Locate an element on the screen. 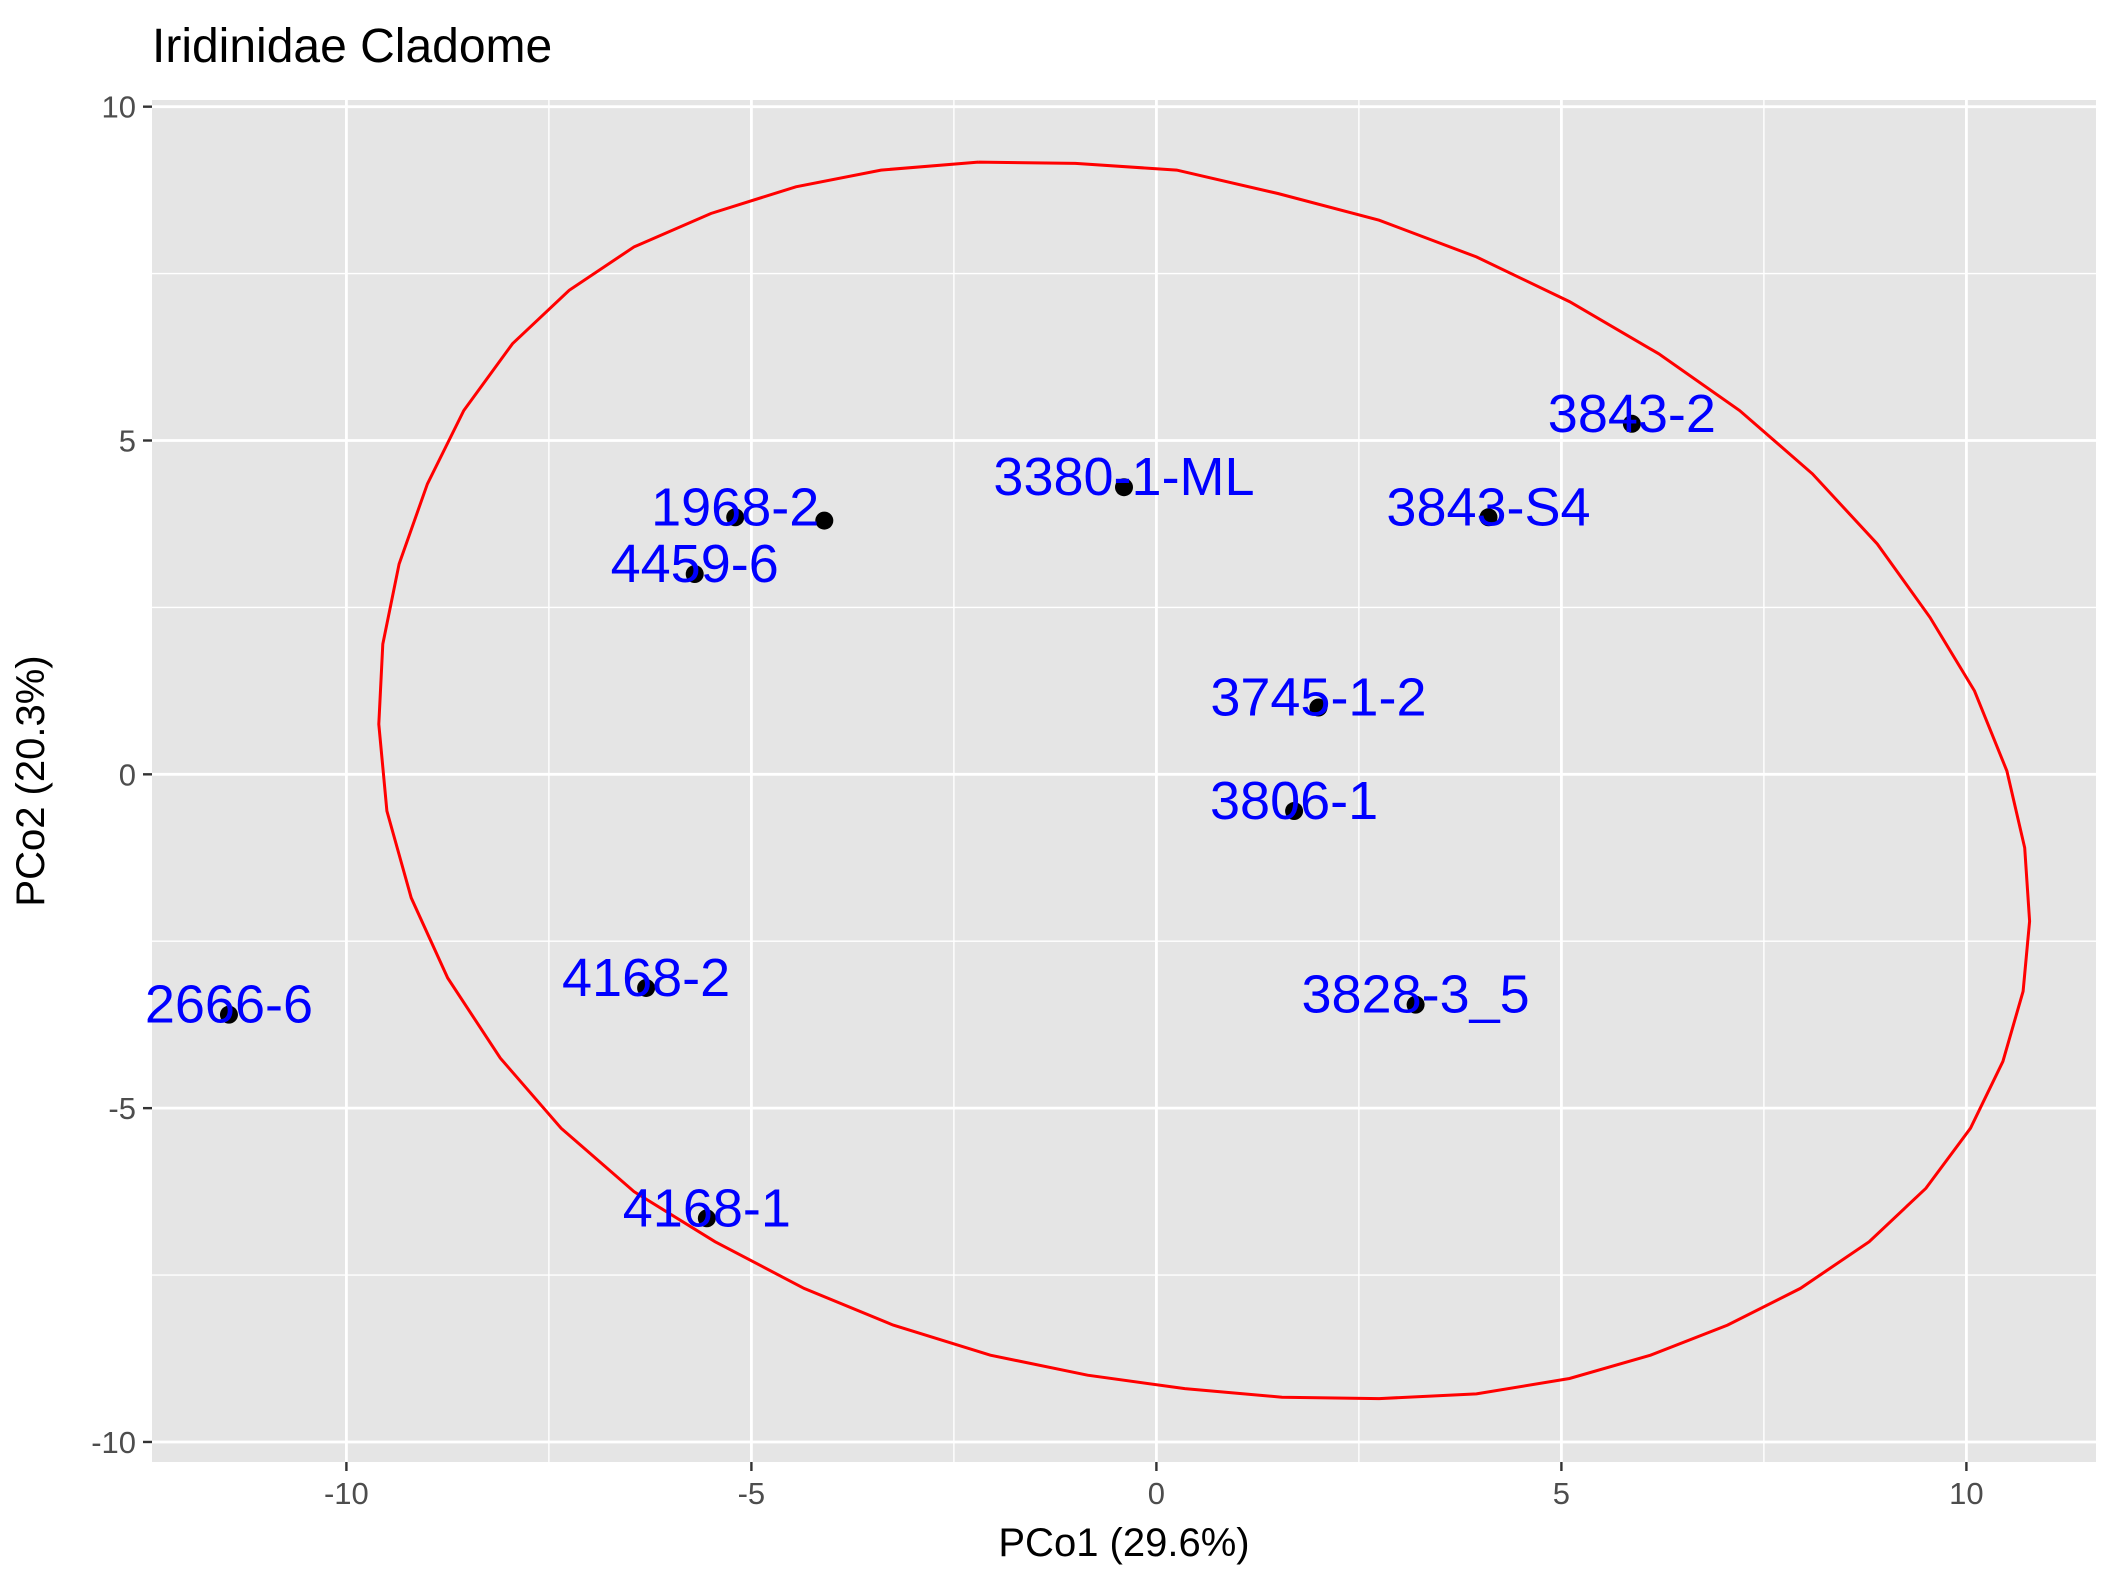 The image size is (2121, 1578). chart-title: Iridinidae Cladome is located at coordinates (352, 46).